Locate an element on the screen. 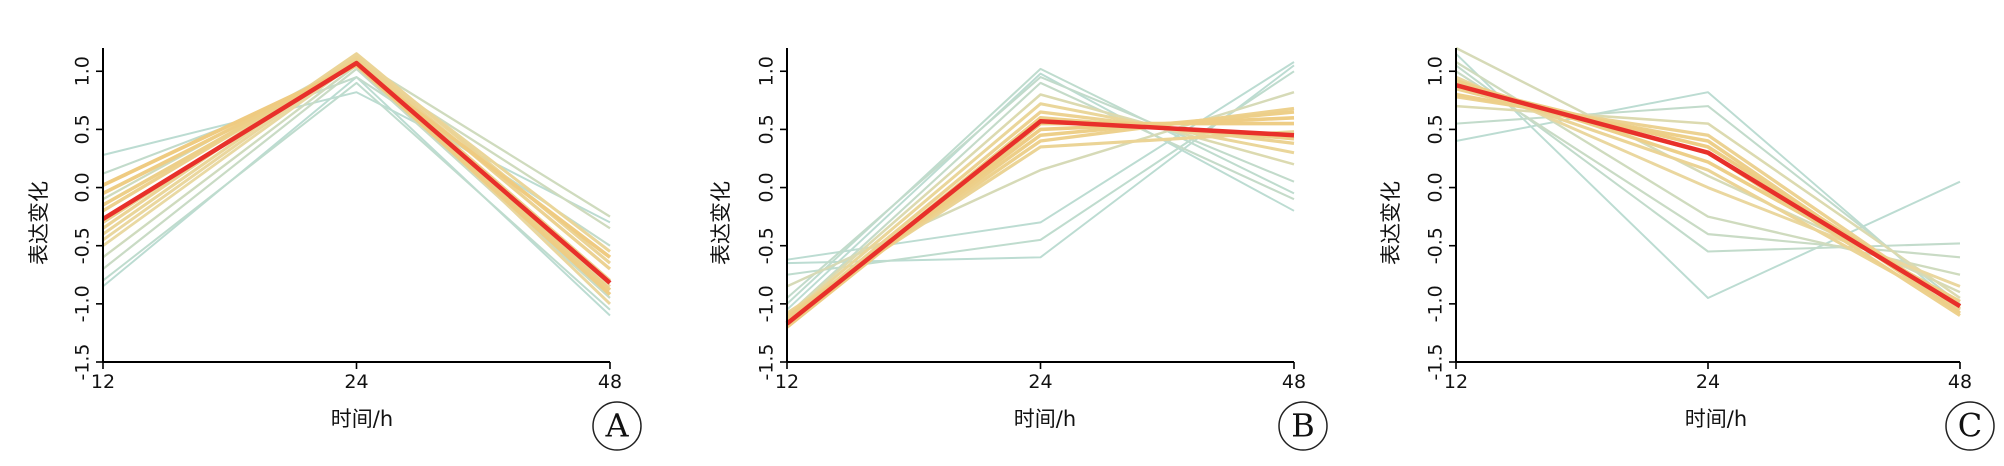  panel-label: A is located at coordinates (616, 426).